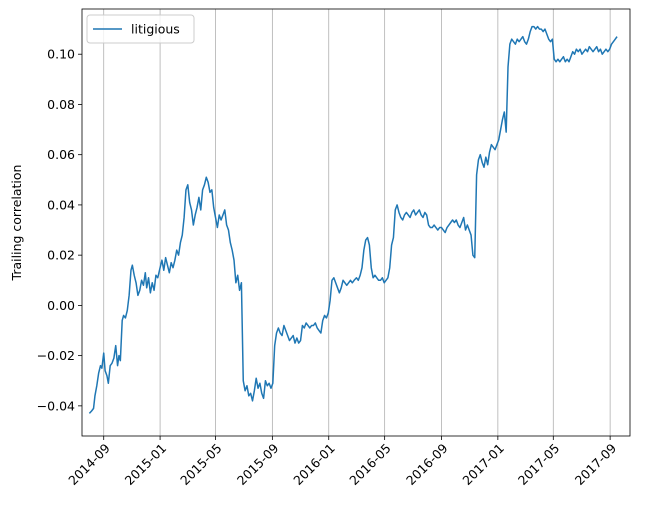 Image resolution: width=649 pixels, height=506 pixels. What do you see at coordinates (56, 405) in the screenshot?
I see `y-tick-label: −0.04` at bounding box center [56, 405].